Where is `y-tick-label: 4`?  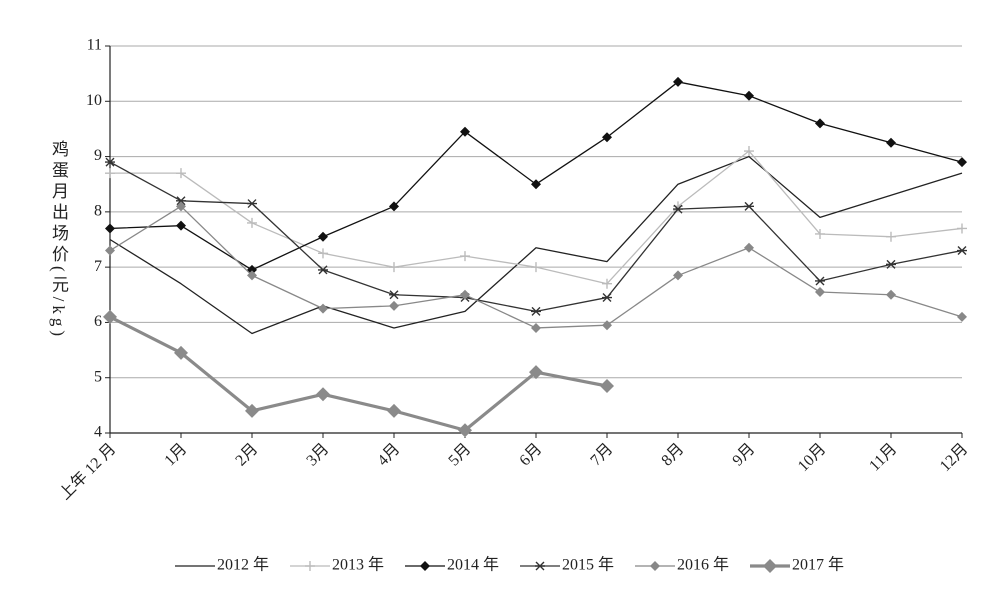
y-tick-label: 4 is located at coordinates (98, 432).